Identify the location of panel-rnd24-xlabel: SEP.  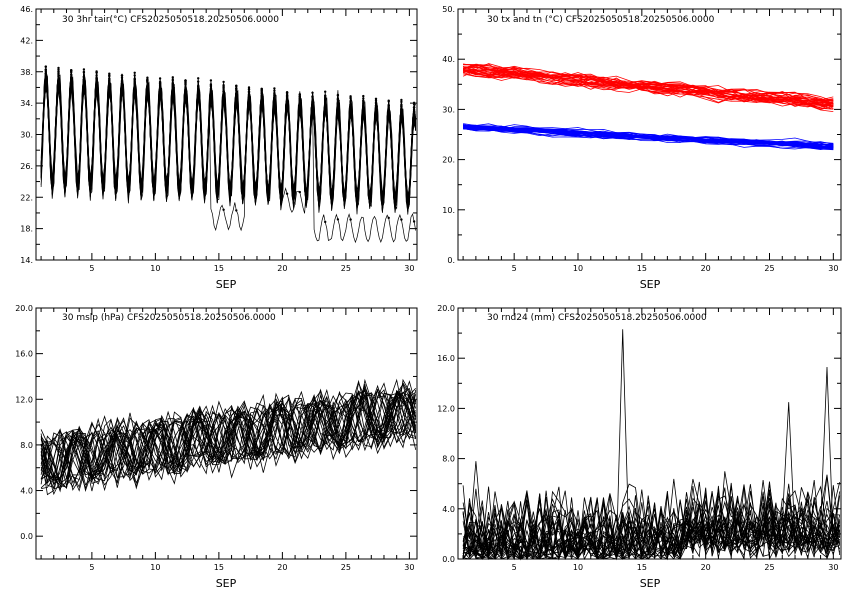
(650, 583).